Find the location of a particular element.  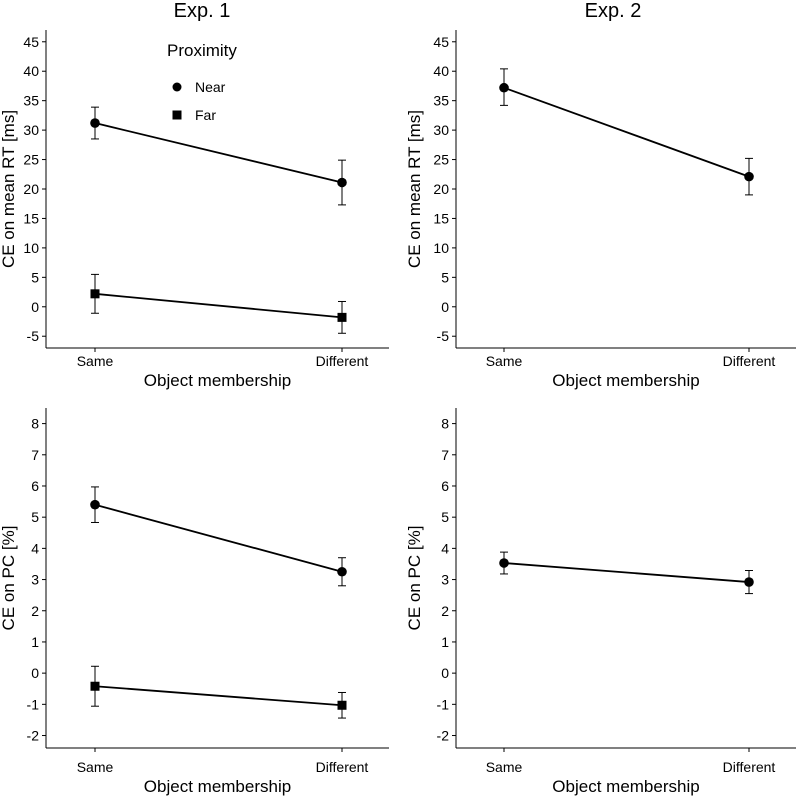

column-title-exp2: Exp. 2 is located at coordinates (613, 11).